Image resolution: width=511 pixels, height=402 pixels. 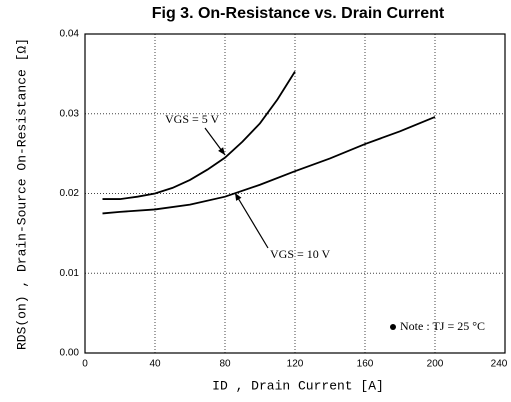 What do you see at coordinates (85, 364) in the screenshot?
I see `x-tick-label: 0` at bounding box center [85, 364].